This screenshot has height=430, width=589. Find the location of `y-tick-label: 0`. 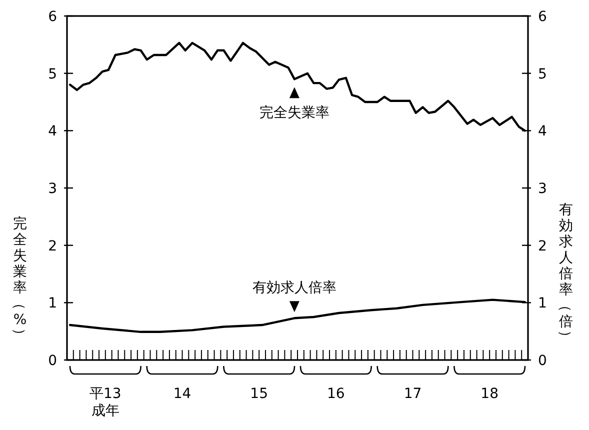

y-tick-label: 0 is located at coordinates (52, 361).